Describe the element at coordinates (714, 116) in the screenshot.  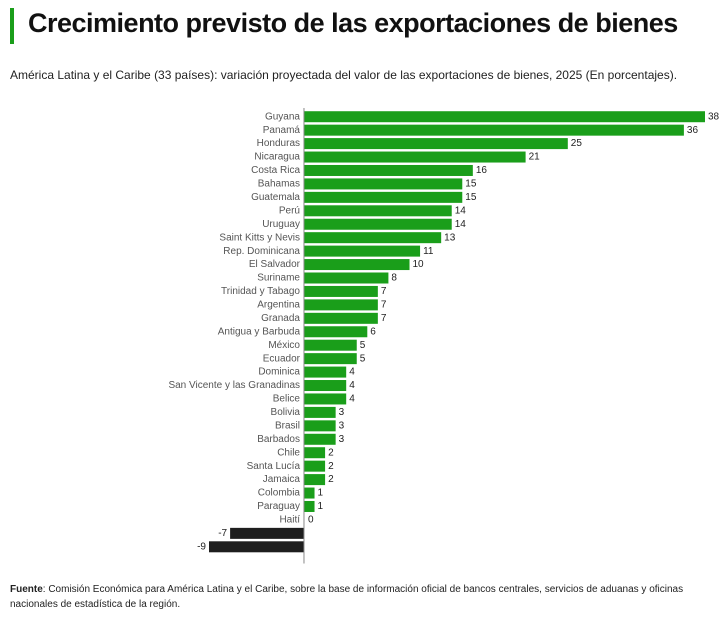
I see `value-label: 38` at that location.